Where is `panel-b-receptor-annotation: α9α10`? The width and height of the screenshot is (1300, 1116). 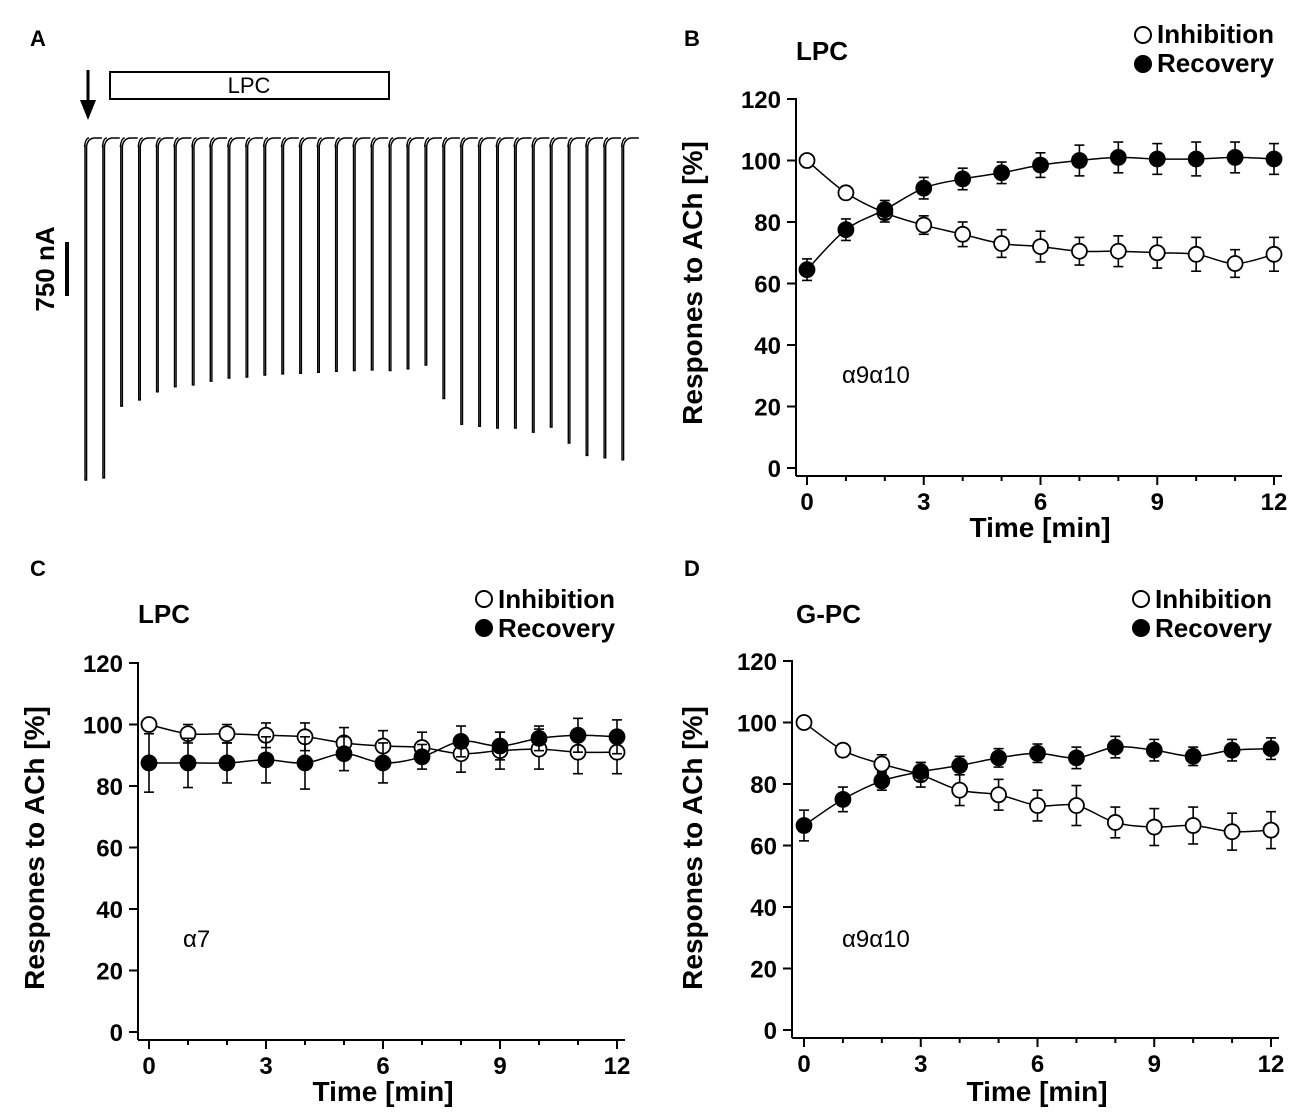
panel-b-receptor-annotation: α9α10 is located at coordinates (876, 375).